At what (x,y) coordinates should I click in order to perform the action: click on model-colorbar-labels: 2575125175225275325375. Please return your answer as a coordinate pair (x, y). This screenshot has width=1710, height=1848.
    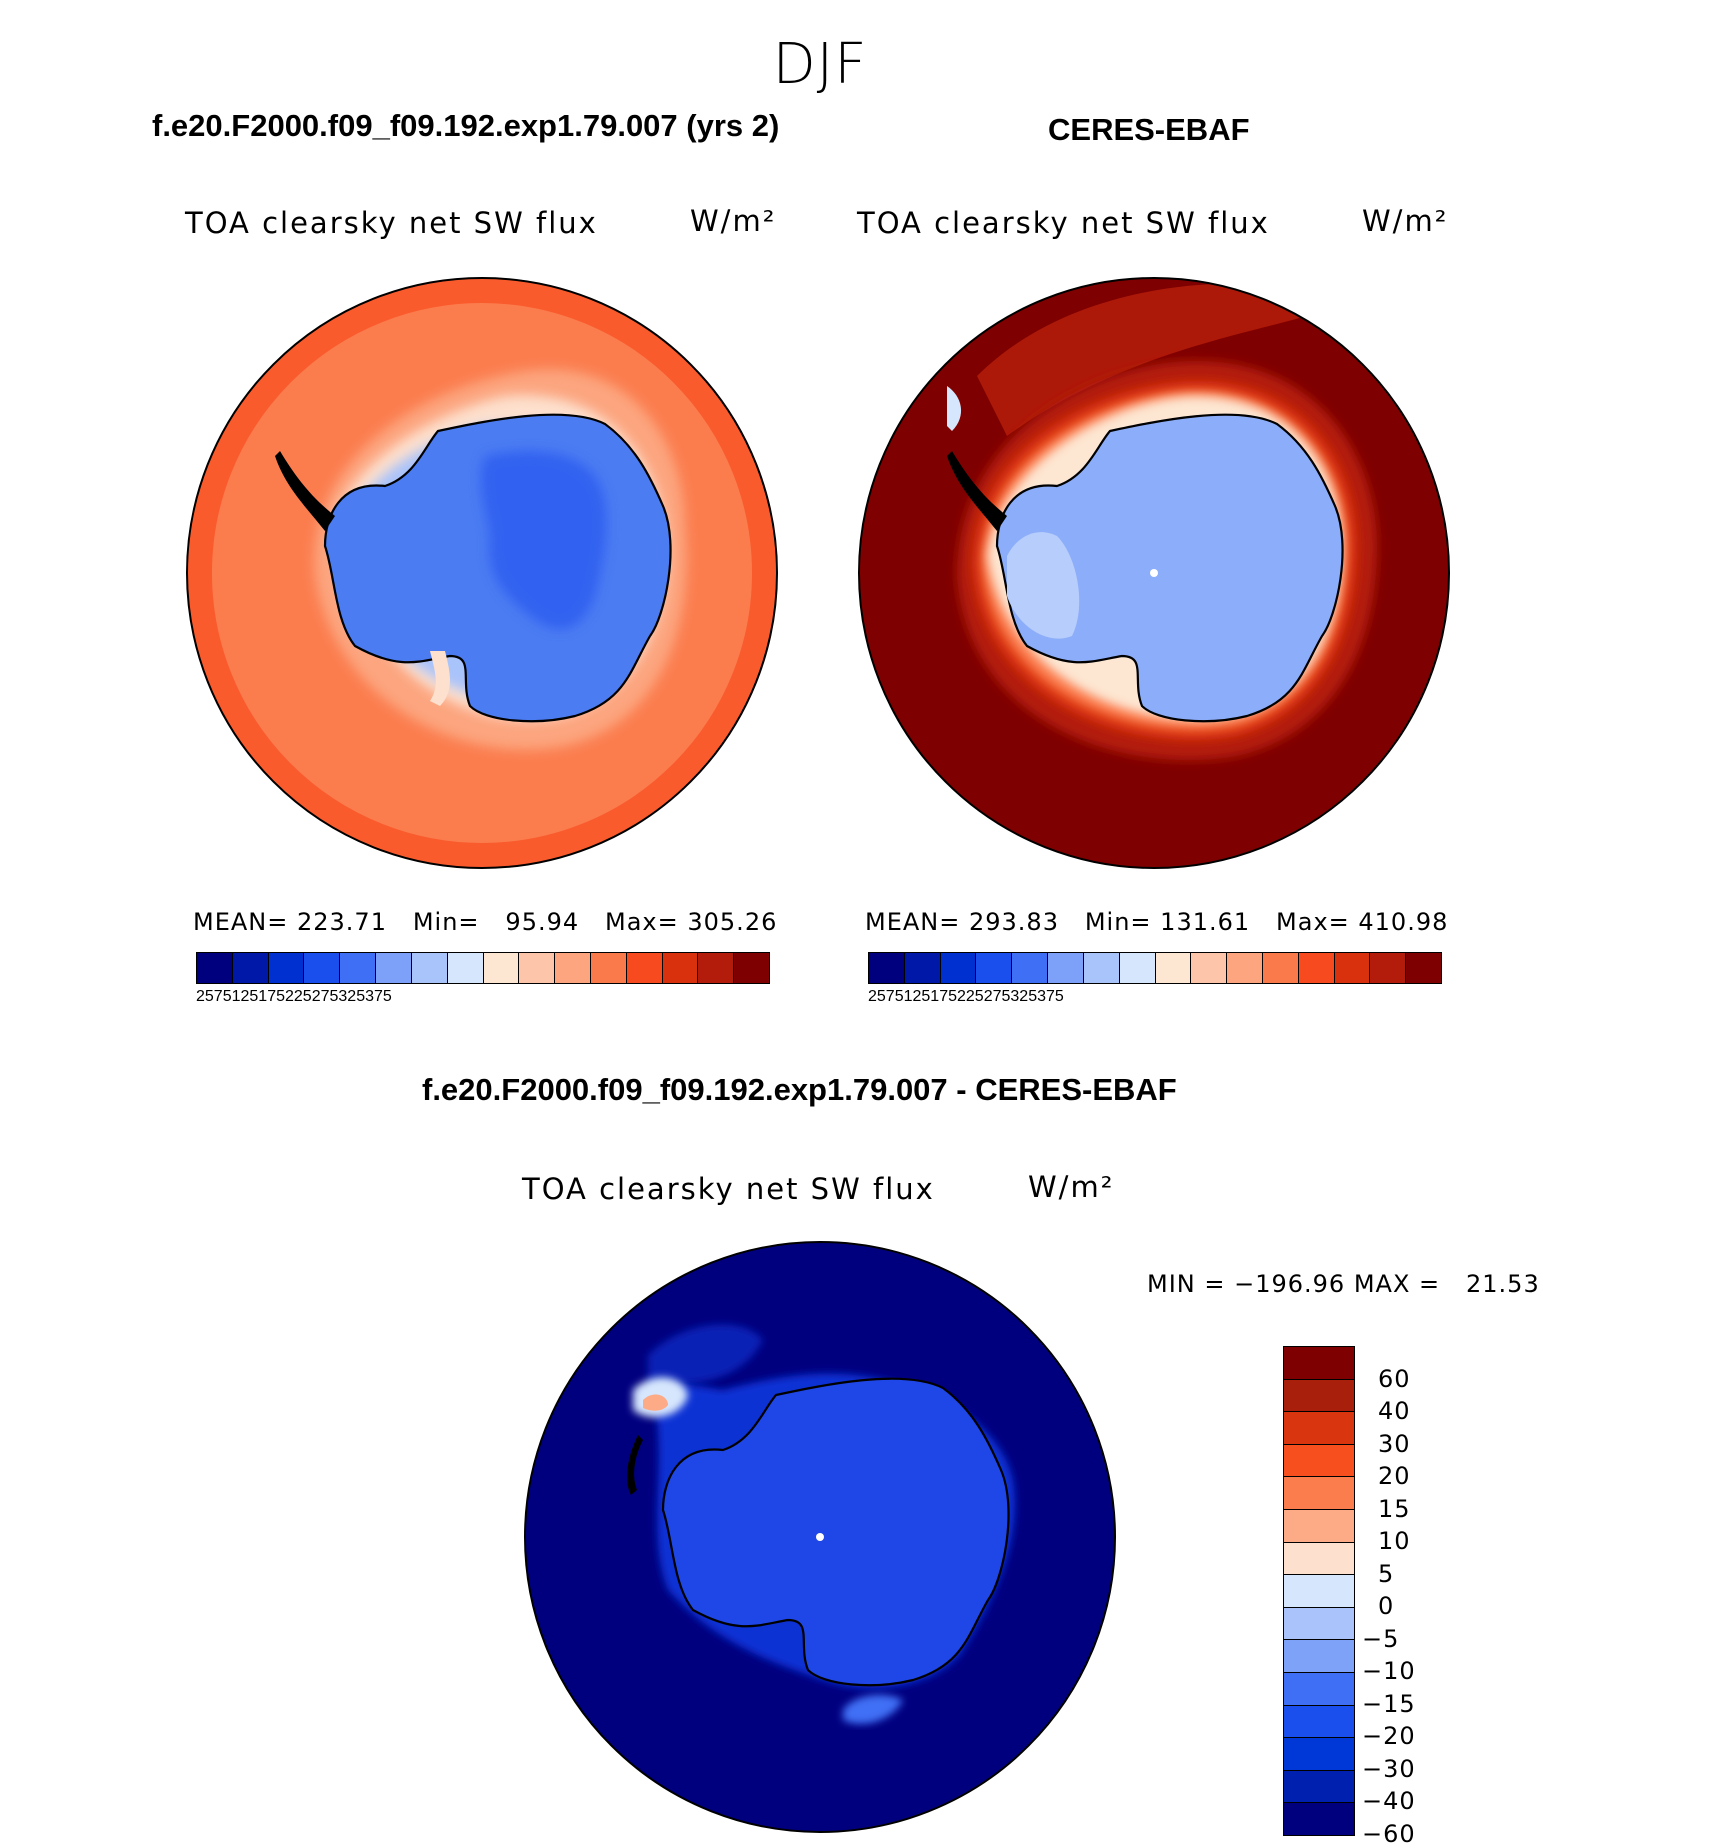
    Looking at the image, I should click on (483, 1003).